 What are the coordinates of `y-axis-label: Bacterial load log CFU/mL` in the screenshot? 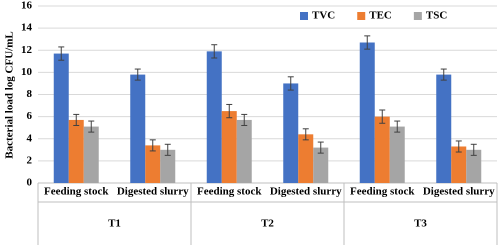 It's located at (10, 94).